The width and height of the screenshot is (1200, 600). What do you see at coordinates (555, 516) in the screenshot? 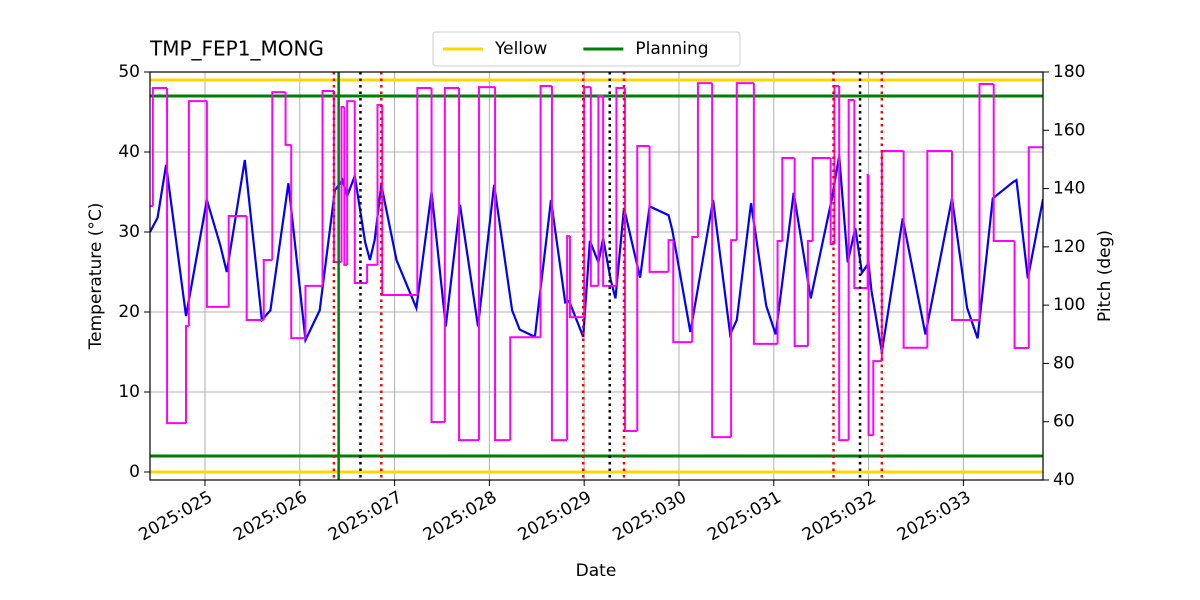
I see `x-tick-label: 2025:029` at bounding box center [555, 516].